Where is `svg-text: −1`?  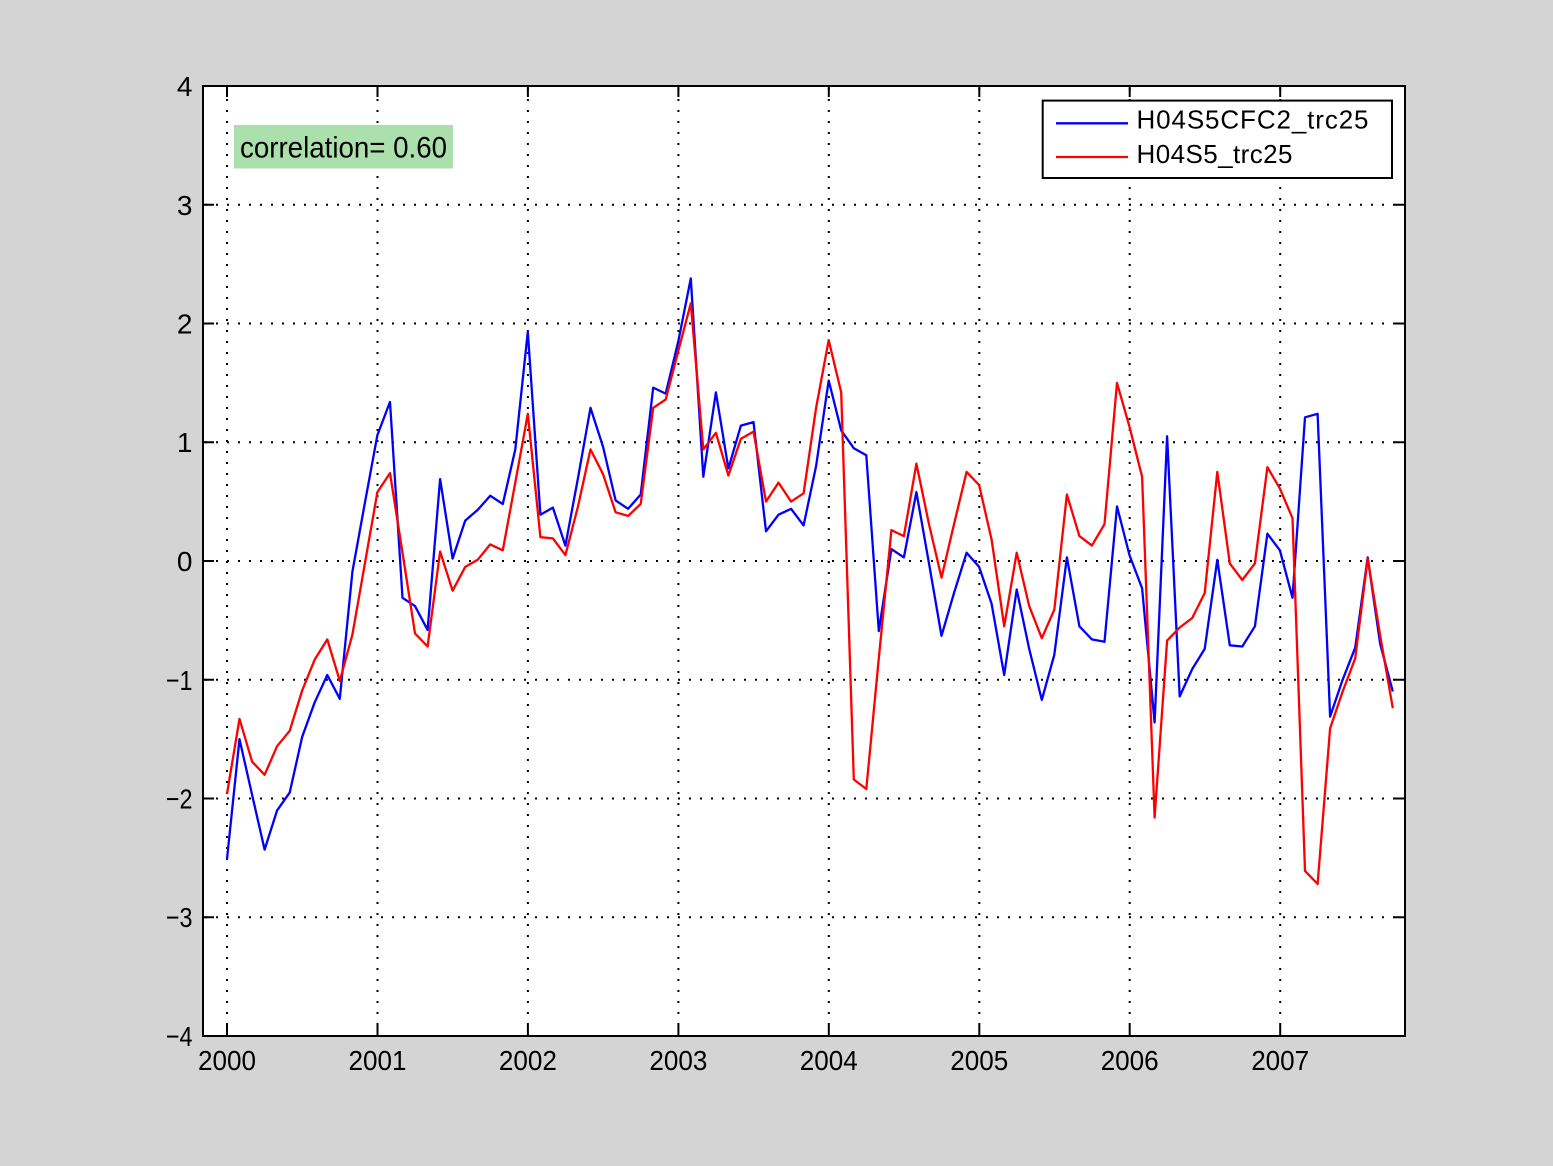 svg-text: −1 is located at coordinates (179, 680).